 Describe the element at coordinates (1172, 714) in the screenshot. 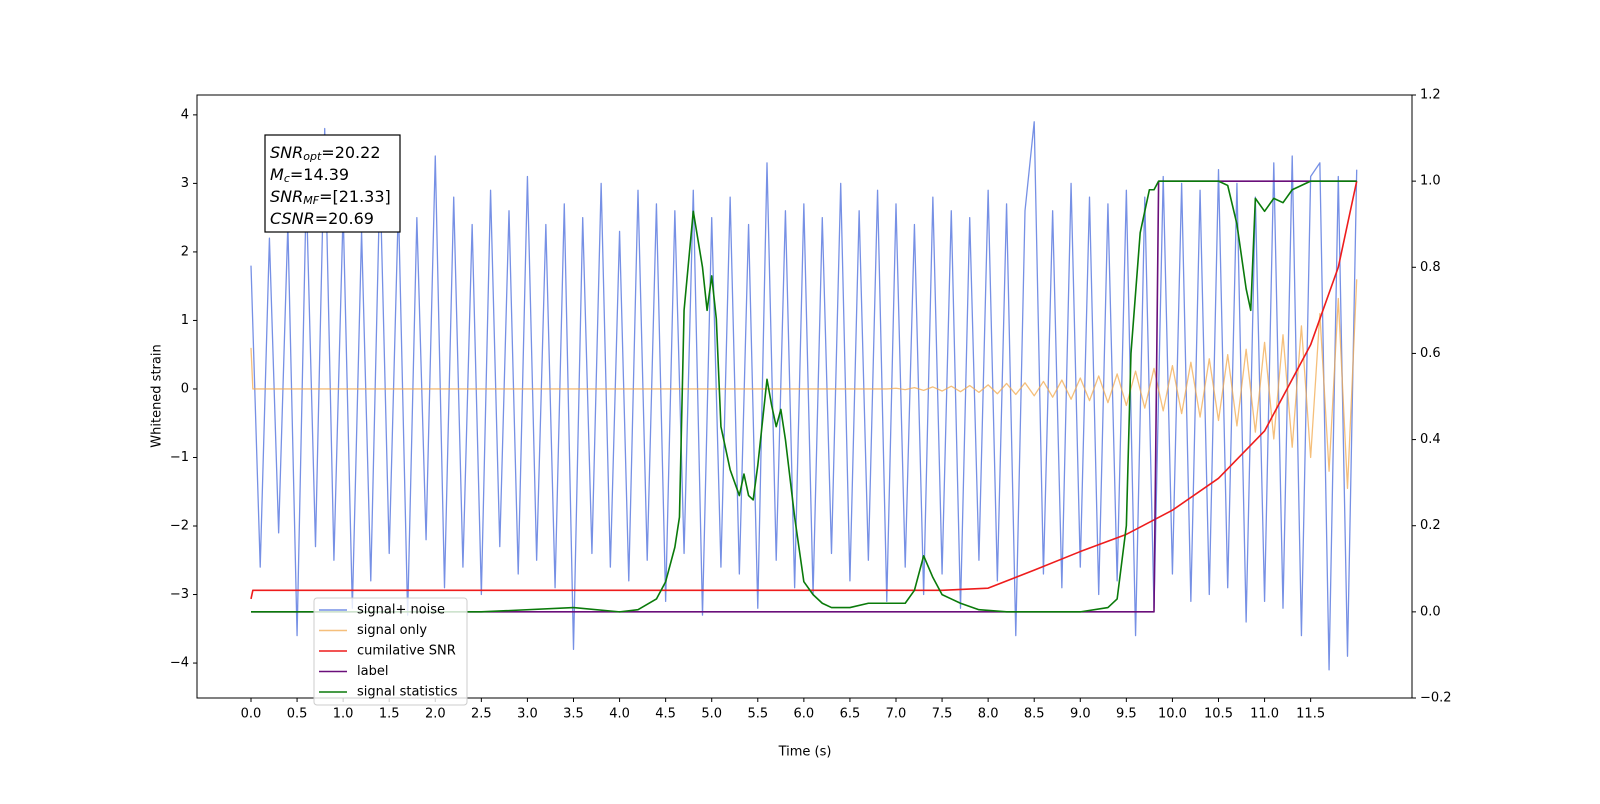

I see `x-tick-label: 10.0` at that location.